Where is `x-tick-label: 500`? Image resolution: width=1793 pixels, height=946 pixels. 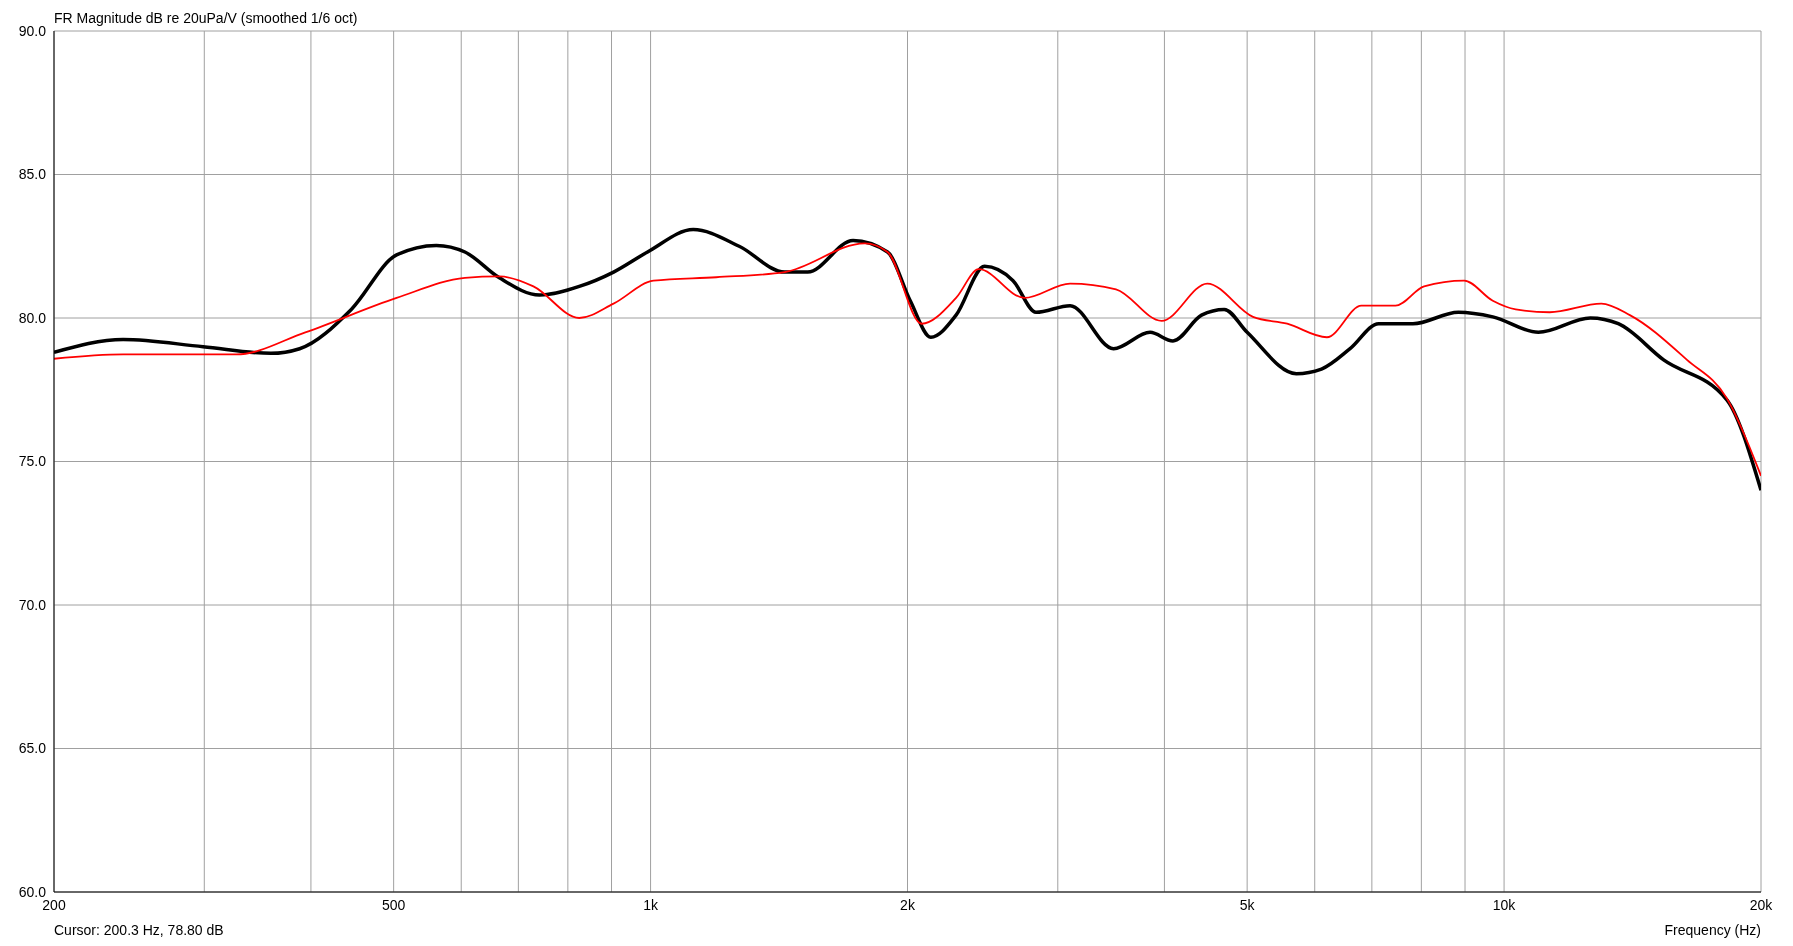 x-tick-label: 500 is located at coordinates (393, 904).